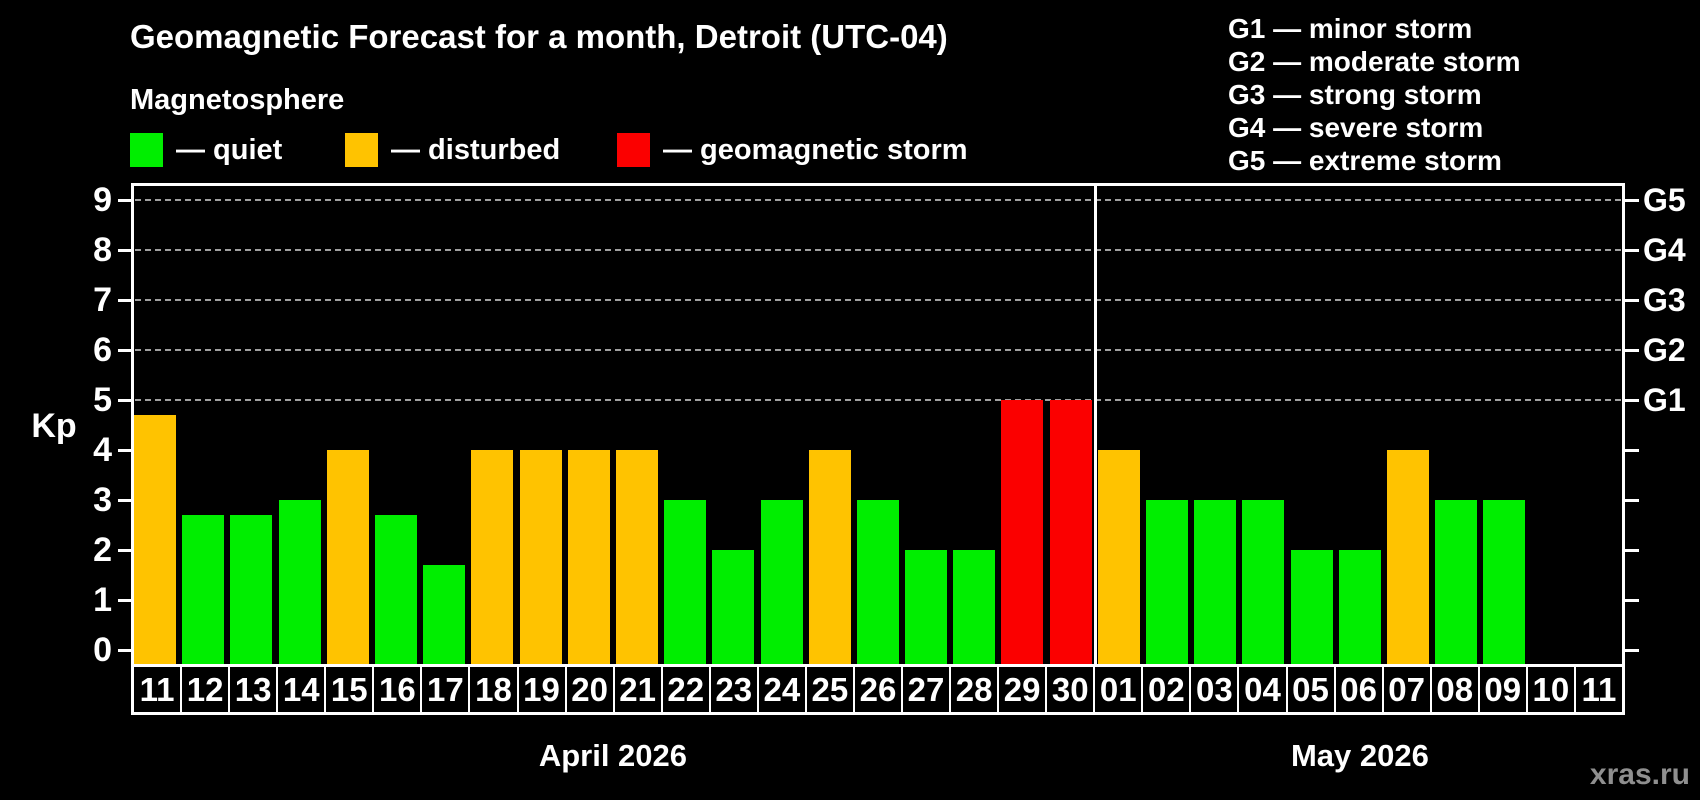 This screenshot has height=800, width=1700. Describe the element at coordinates (229, 150) in the screenshot. I see `legend-label-quiet: — quiet` at that location.